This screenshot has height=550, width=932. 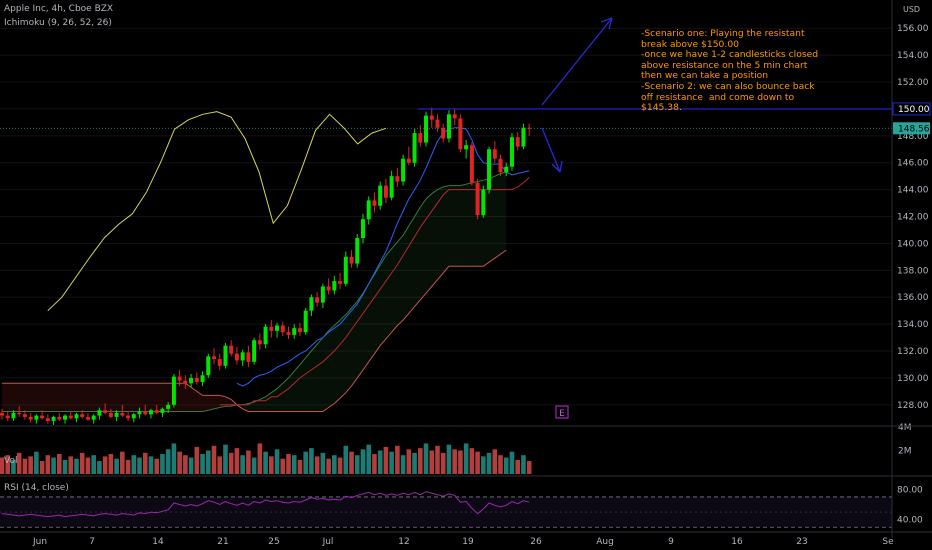 I want to click on price-tick-label: 138.00, so click(x=913, y=271).